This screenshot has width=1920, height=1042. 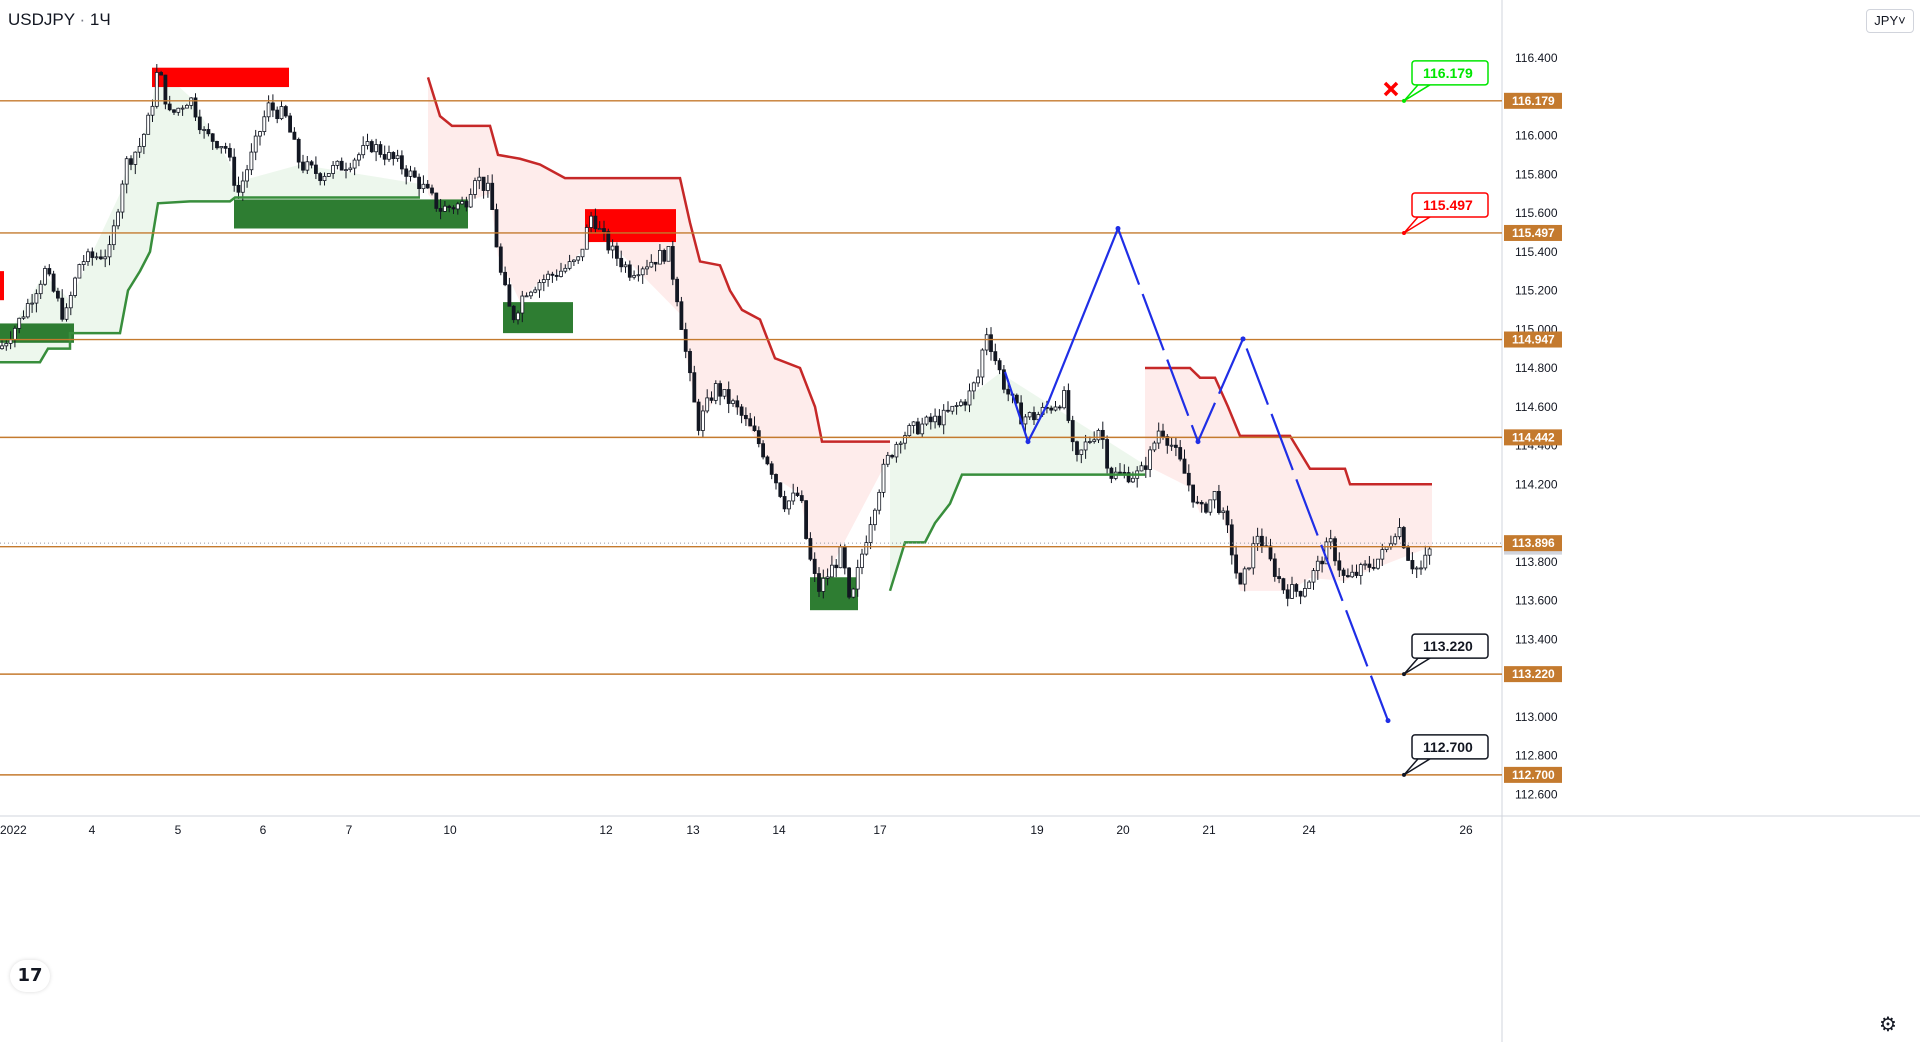 What do you see at coordinates (1888, 1025) in the screenshot?
I see `gear-icon: ⚙` at bounding box center [1888, 1025].